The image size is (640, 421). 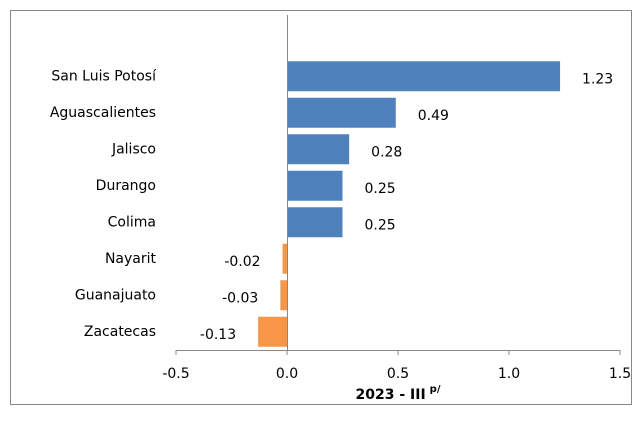 I want to click on x-tick-label: 1.5, so click(x=620, y=374).